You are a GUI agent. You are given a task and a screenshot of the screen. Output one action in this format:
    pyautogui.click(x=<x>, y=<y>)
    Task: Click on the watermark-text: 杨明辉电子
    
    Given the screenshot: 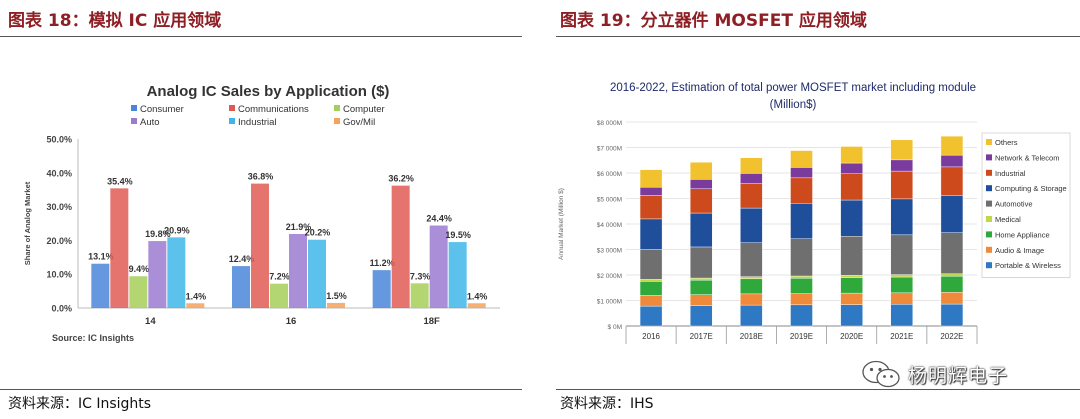 What is the action you would take?
    pyautogui.click(x=958, y=375)
    